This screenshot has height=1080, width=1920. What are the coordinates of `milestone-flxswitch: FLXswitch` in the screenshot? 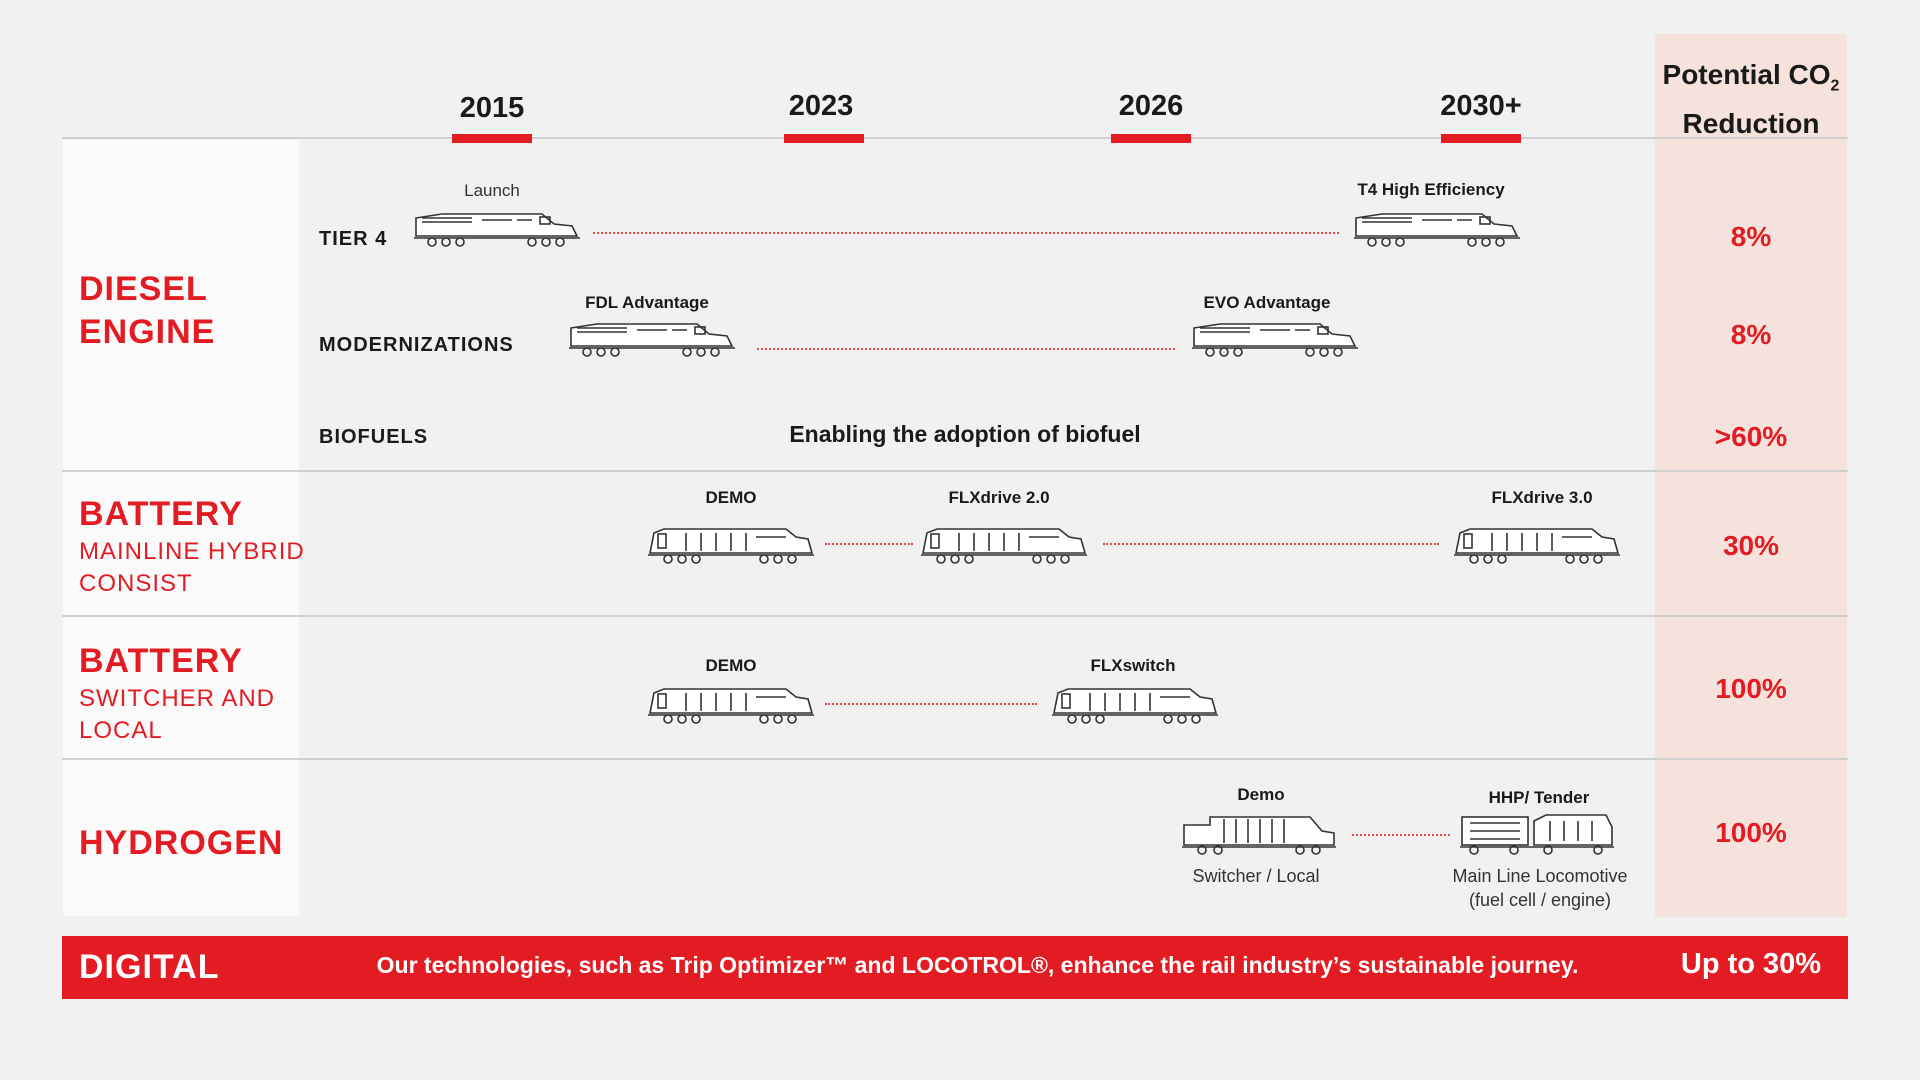 It's located at (1133, 665).